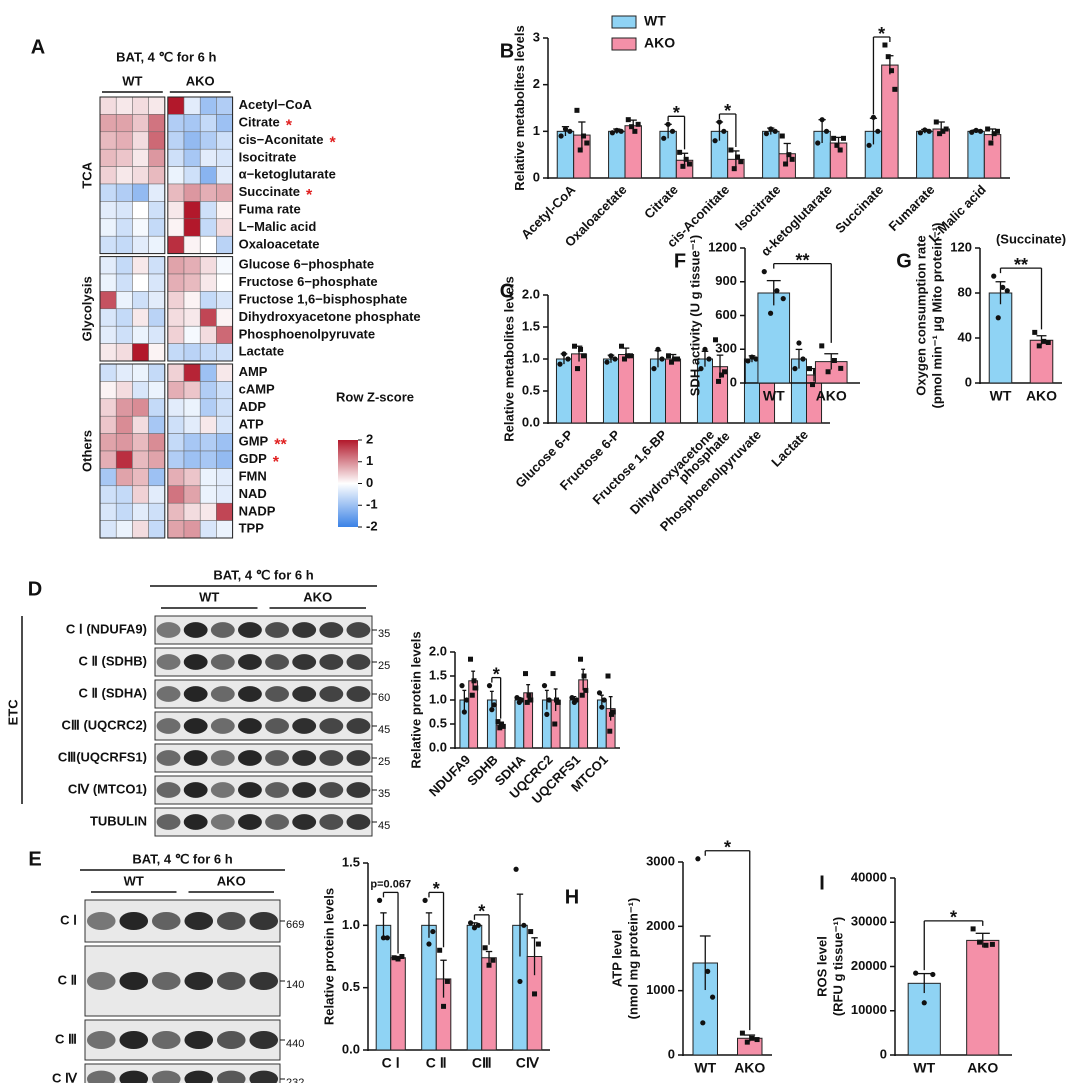 The image size is (1080, 1083). What do you see at coordinates (660, 860) in the screenshot?
I see `y-tick-label: 3000` at bounding box center [660, 860].